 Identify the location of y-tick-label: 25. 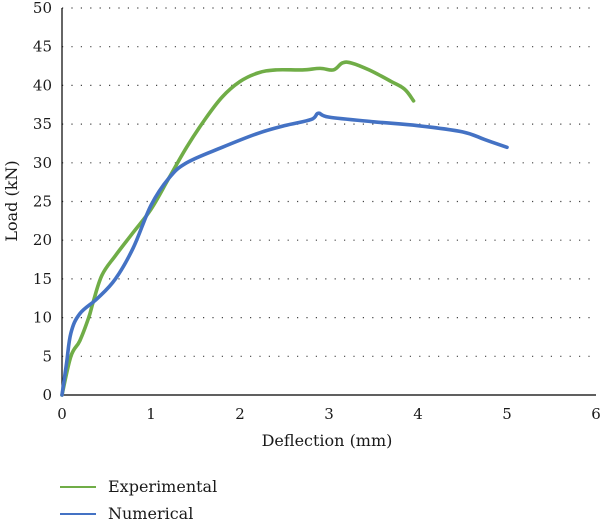
(42, 202).